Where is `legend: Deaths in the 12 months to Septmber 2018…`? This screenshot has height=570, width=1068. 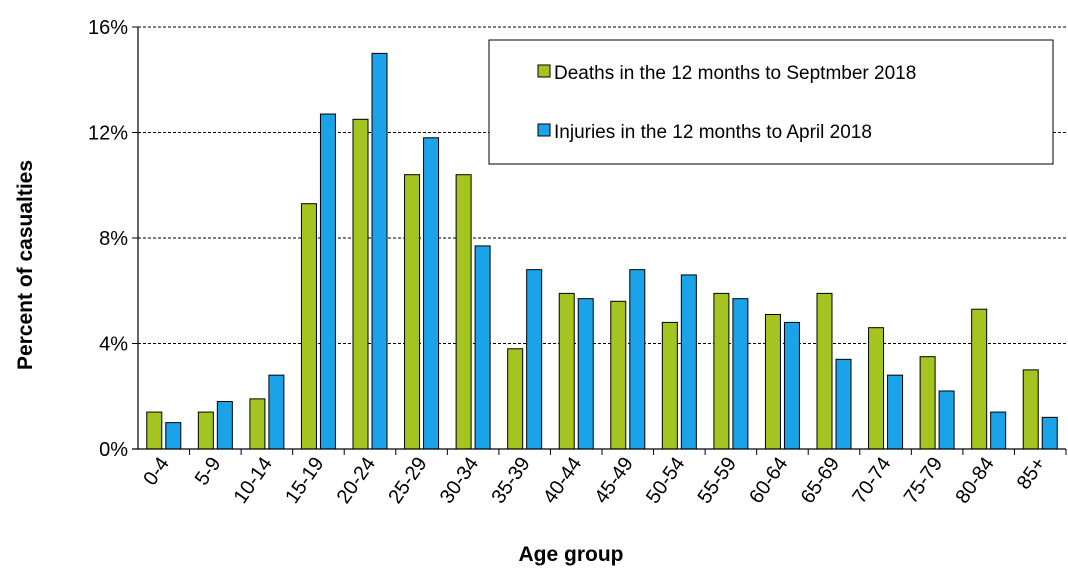 legend: Deaths in the 12 months to Septmber 2018… is located at coordinates (771, 102).